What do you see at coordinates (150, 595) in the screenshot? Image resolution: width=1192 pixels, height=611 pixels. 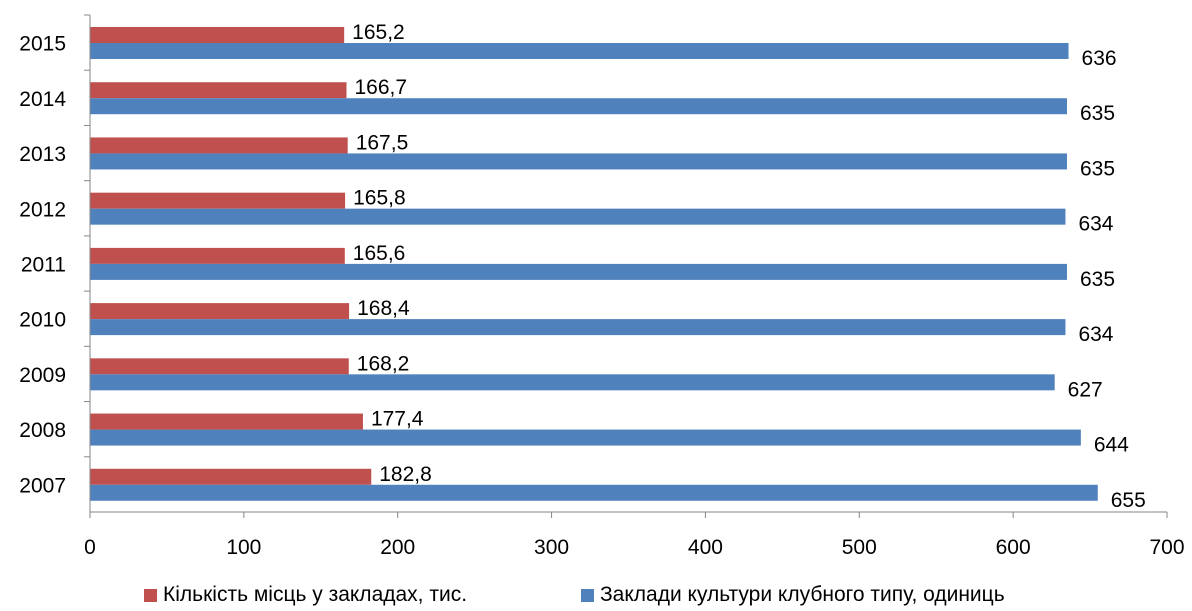 I see `legend-swatch-seats` at bounding box center [150, 595].